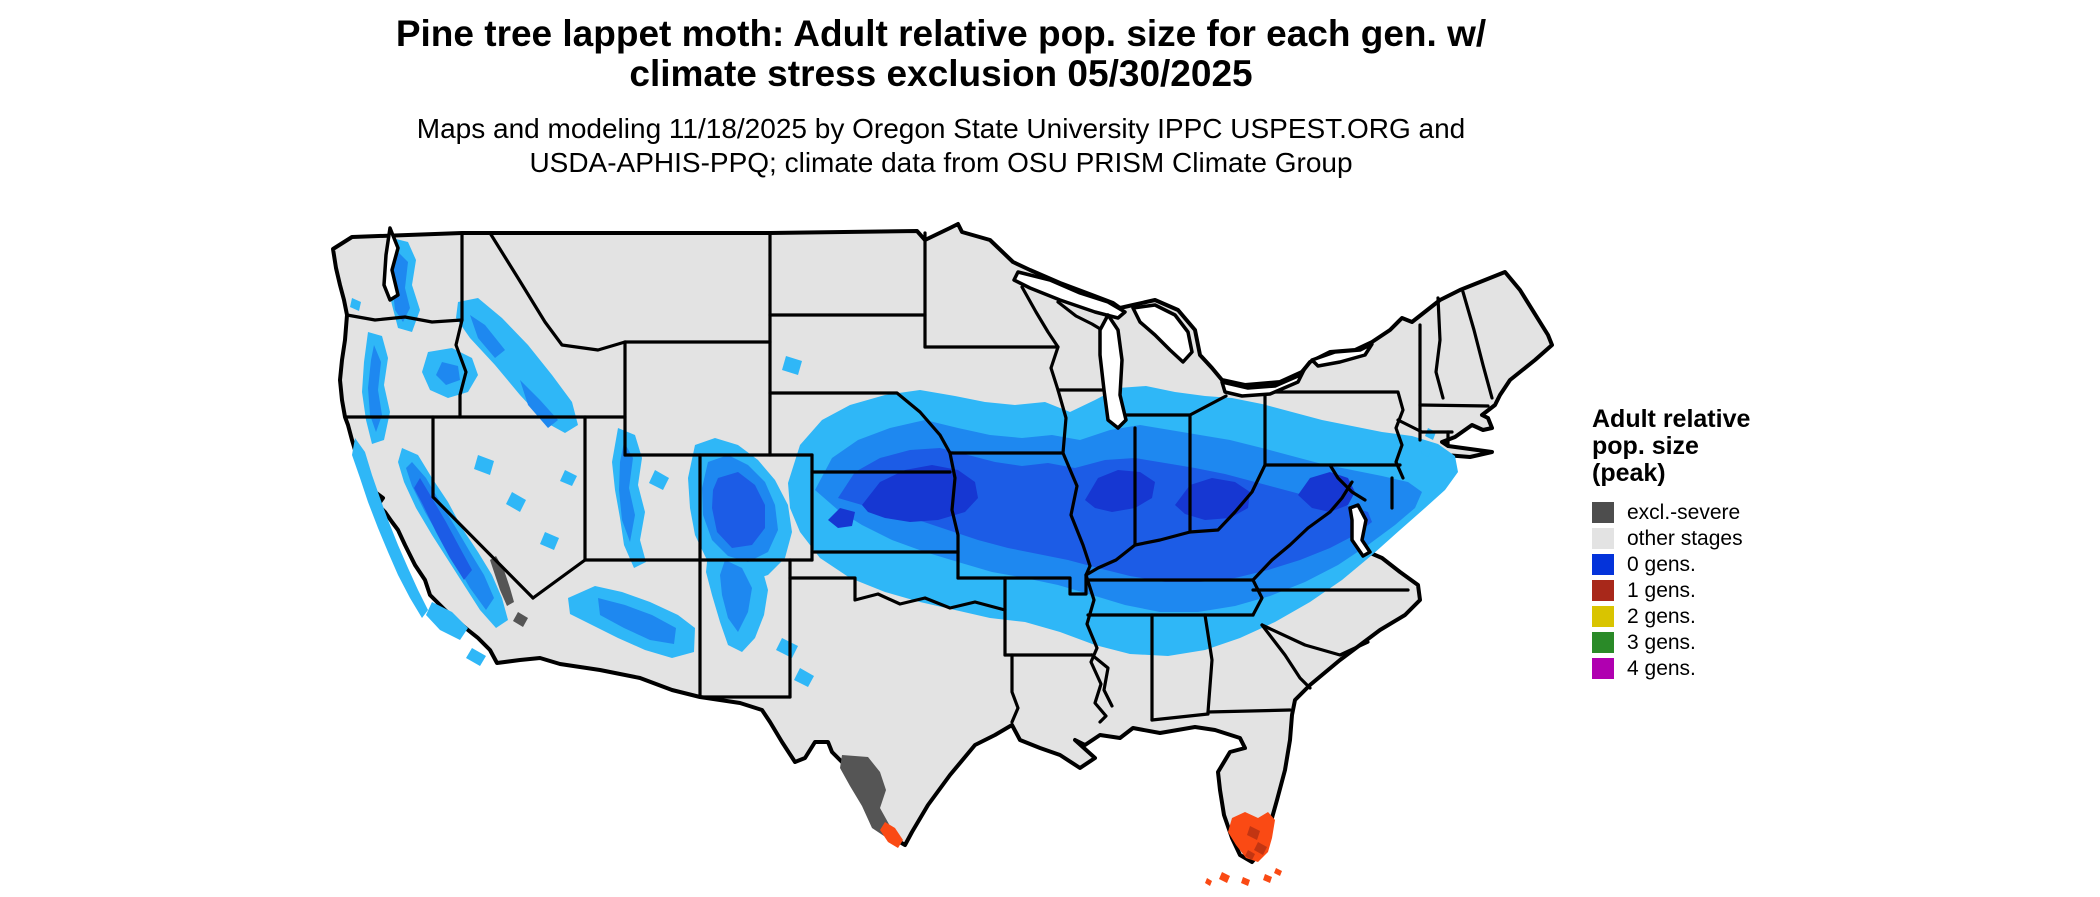 This screenshot has height=897, width=2100. I want to click on map-title-line2: climate stress exclusion 05/30/2025, so click(941, 73).